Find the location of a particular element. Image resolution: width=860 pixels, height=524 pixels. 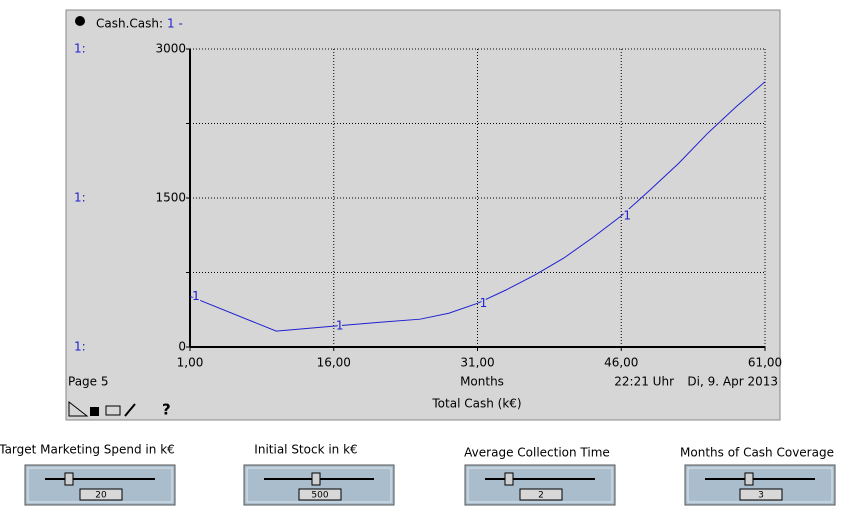

control-value: 500 is located at coordinates (319, 496).